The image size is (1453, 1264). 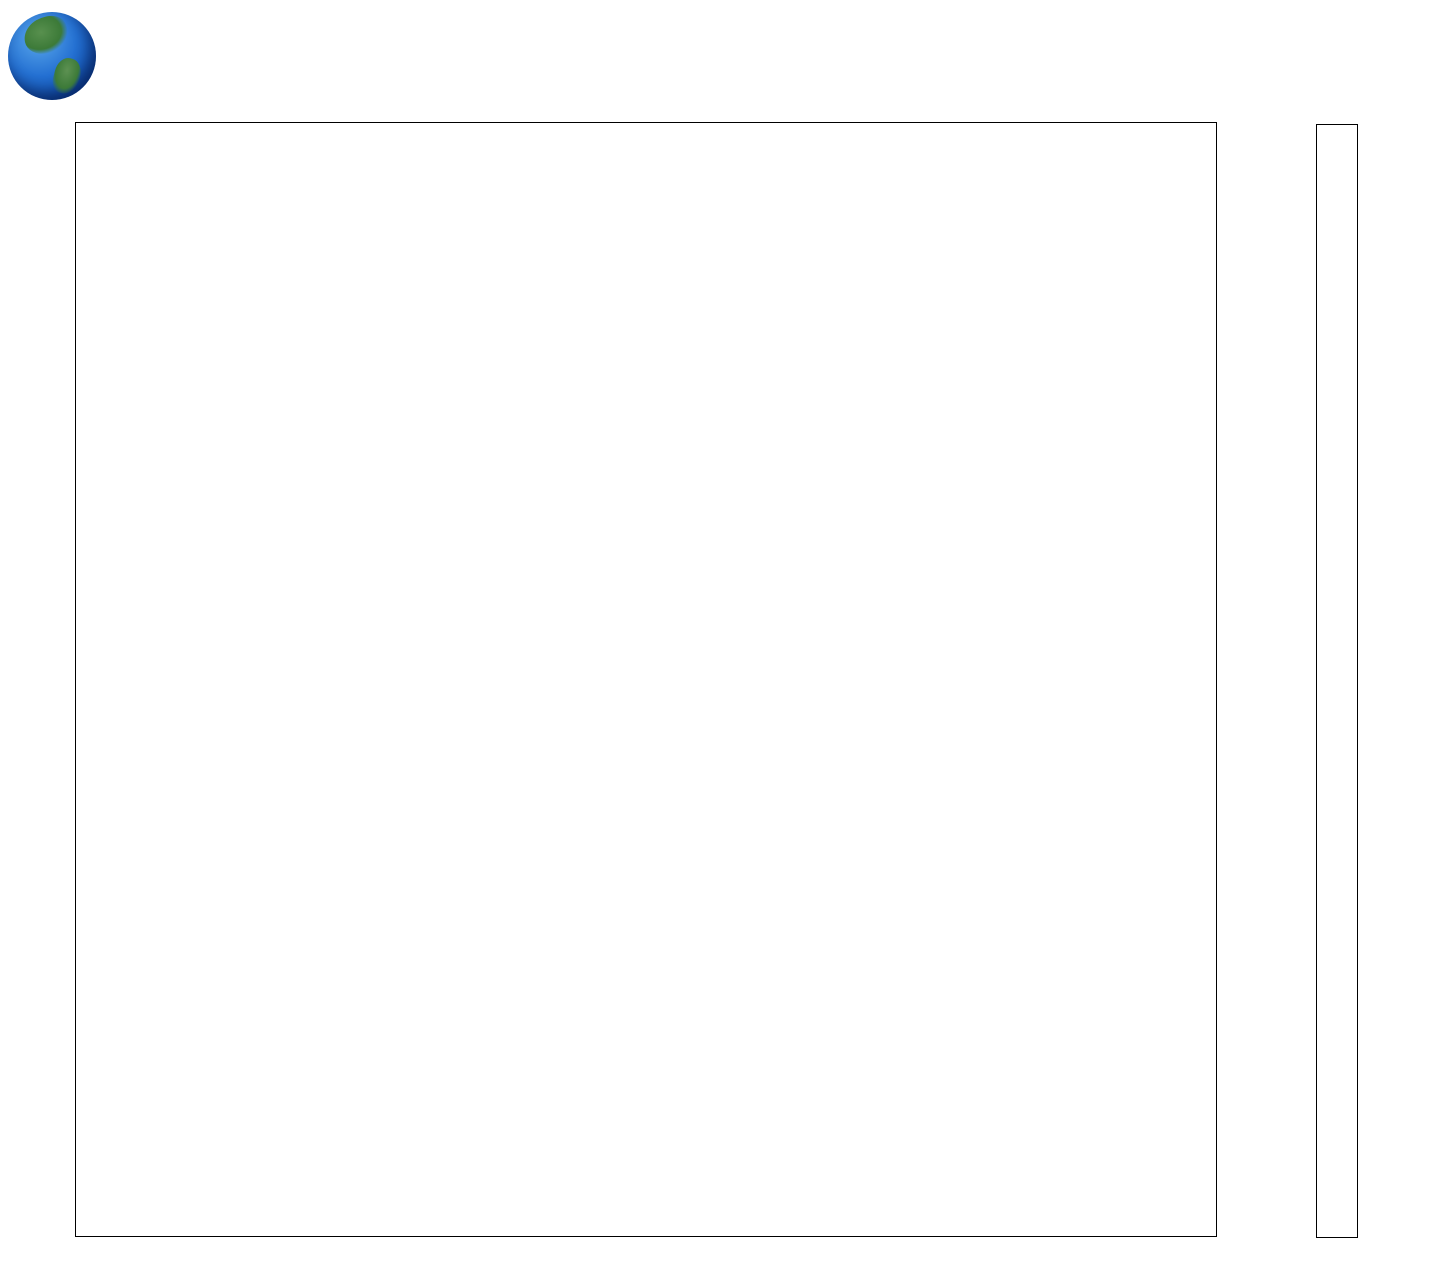 I want to click on coaps-logo, so click(x=52, y=56).